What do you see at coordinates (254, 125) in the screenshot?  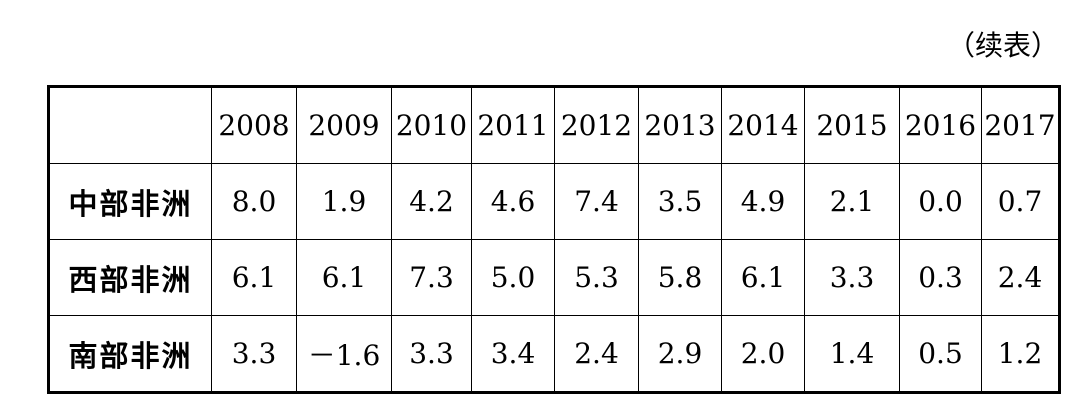 I see `year-header: 2008` at bounding box center [254, 125].